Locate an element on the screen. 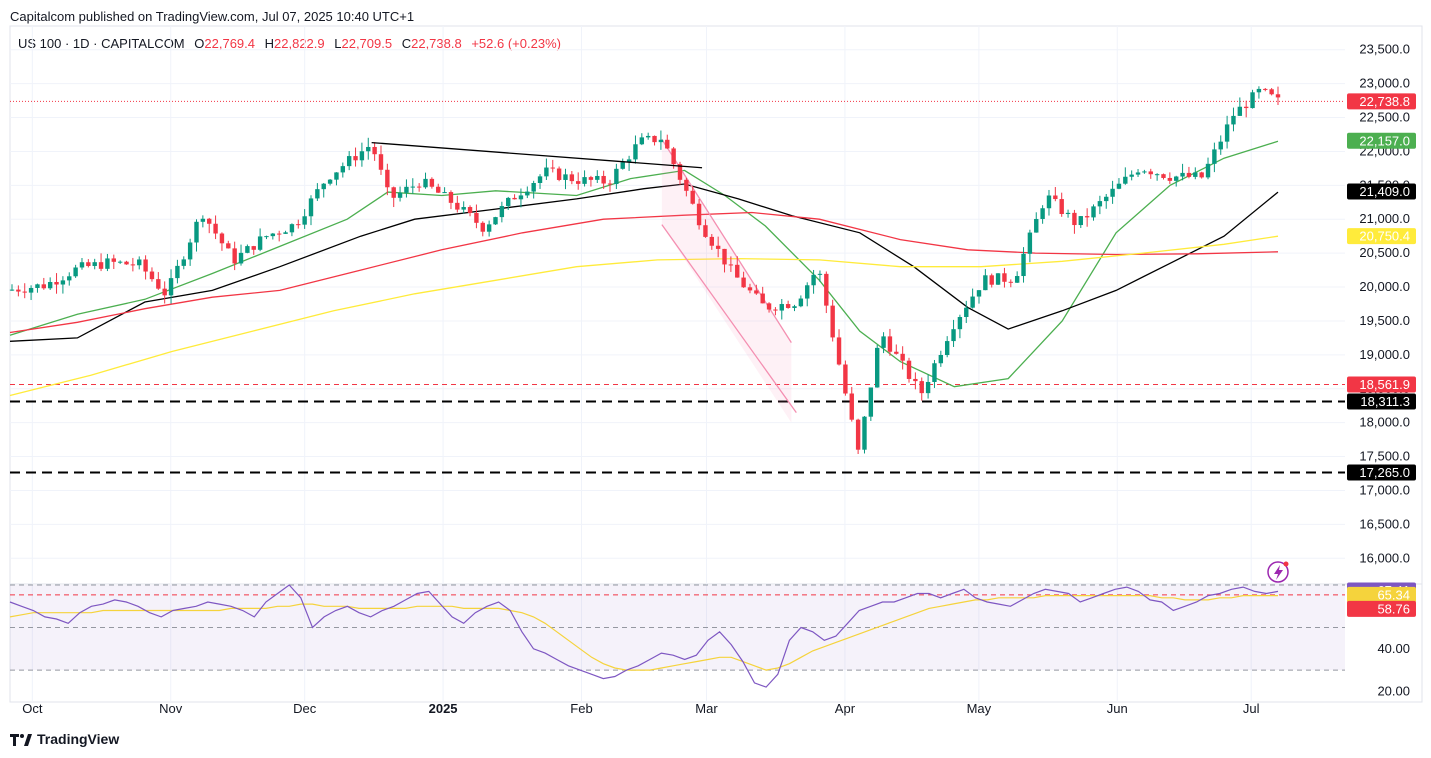  time-tick-label: Dec is located at coordinates (305, 708).